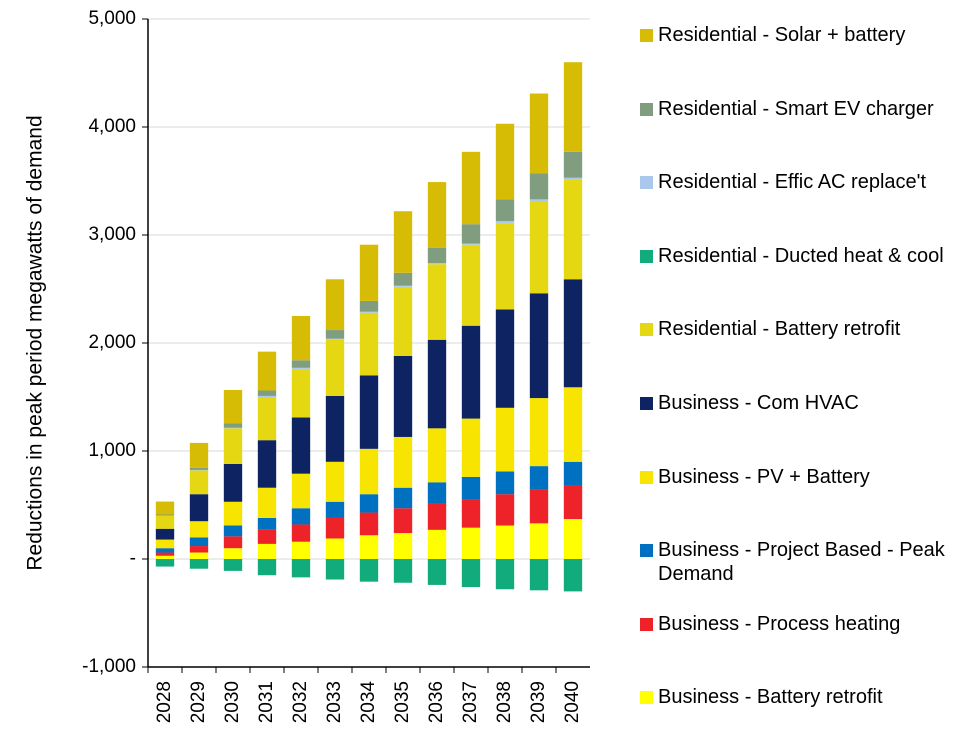 The width and height of the screenshot is (964, 737). What do you see at coordinates (112, 342) in the screenshot?
I see `y-tick-label: 2,000` at bounding box center [112, 342].